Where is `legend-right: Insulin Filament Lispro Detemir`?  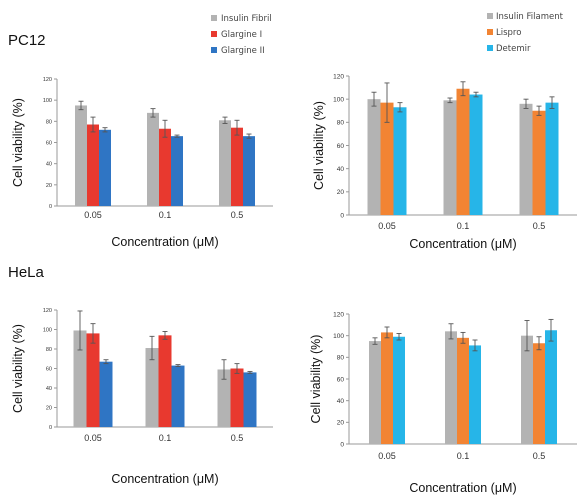 legend-right: Insulin Filament Lispro Detemir is located at coordinates (525, 33).